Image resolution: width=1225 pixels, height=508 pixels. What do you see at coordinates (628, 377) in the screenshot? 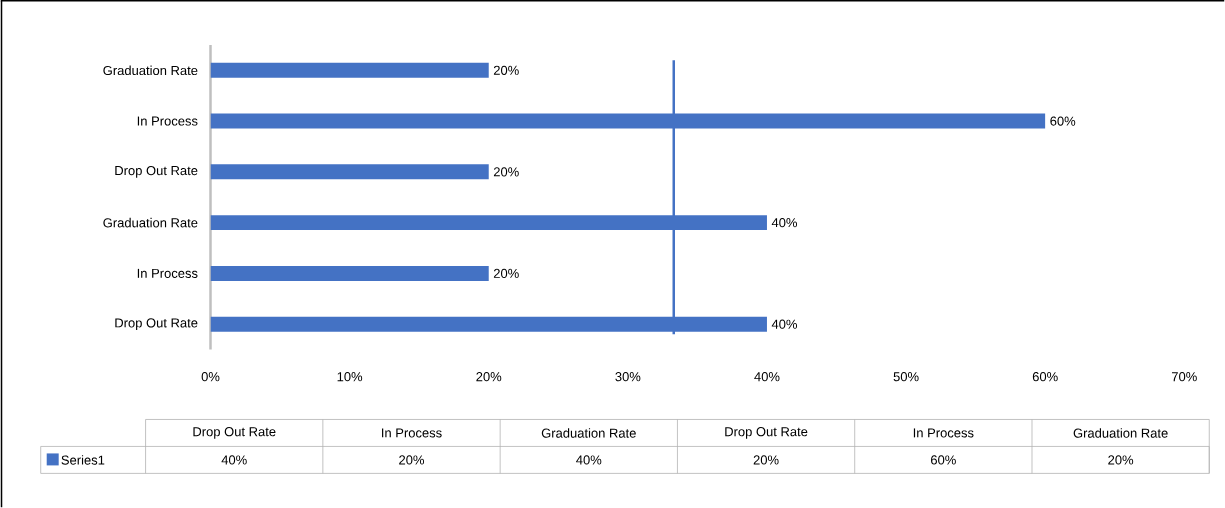
I see `x-tick-label: 30%` at bounding box center [628, 377].